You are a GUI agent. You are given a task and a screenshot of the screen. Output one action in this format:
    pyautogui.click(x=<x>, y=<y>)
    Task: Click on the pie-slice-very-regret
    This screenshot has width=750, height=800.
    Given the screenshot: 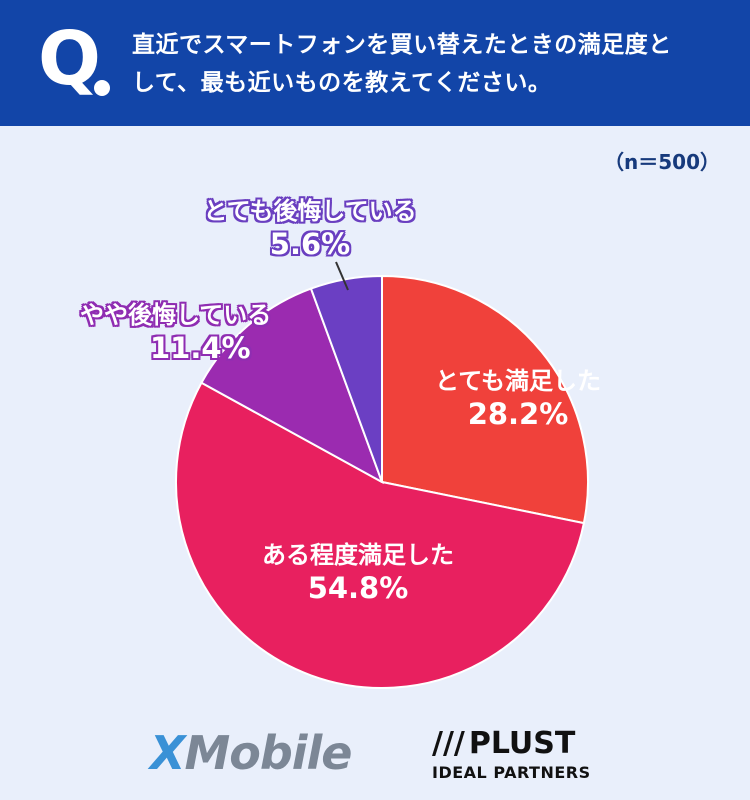 What is the action you would take?
    pyautogui.click(x=346, y=378)
    